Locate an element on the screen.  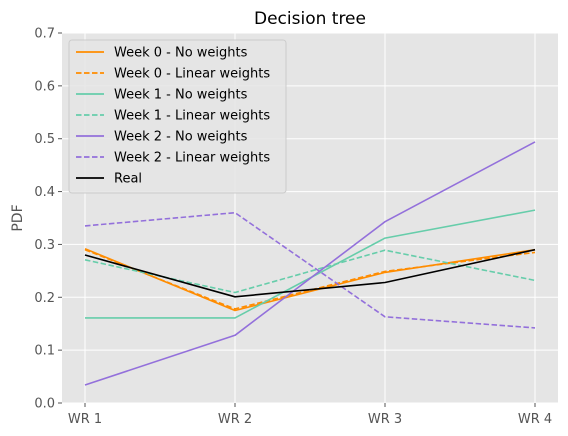
y-axis-ticks: 0.0 0.1 0.2 0.3 0.4 0.5 0.6 0.7 is located at coordinates (48, 219).